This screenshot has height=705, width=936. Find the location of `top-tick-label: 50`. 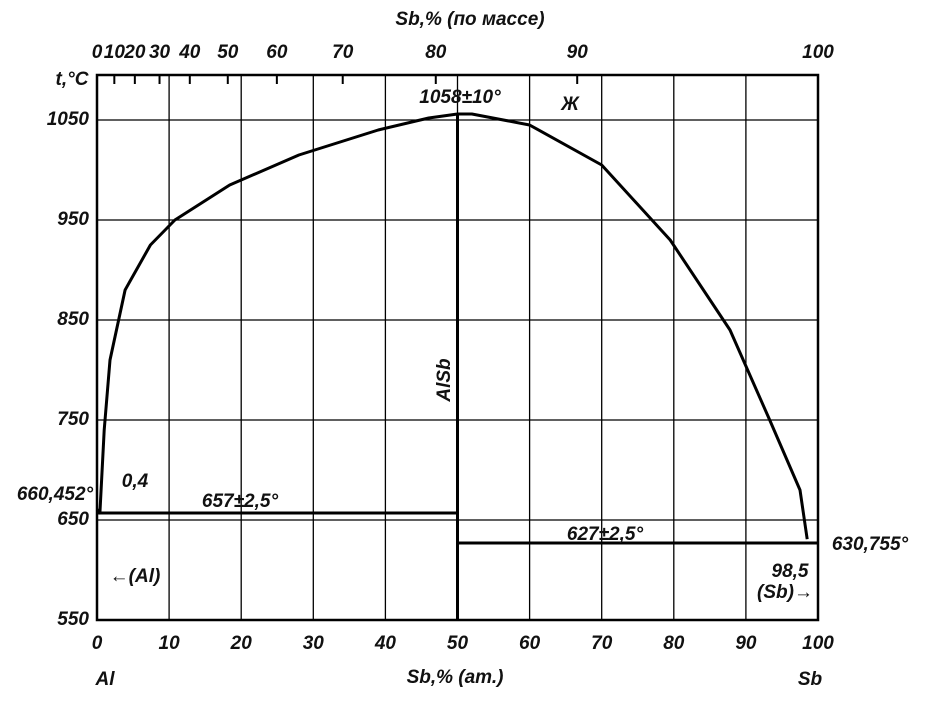

top-tick-label: 50 is located at coordinates (228, 52).